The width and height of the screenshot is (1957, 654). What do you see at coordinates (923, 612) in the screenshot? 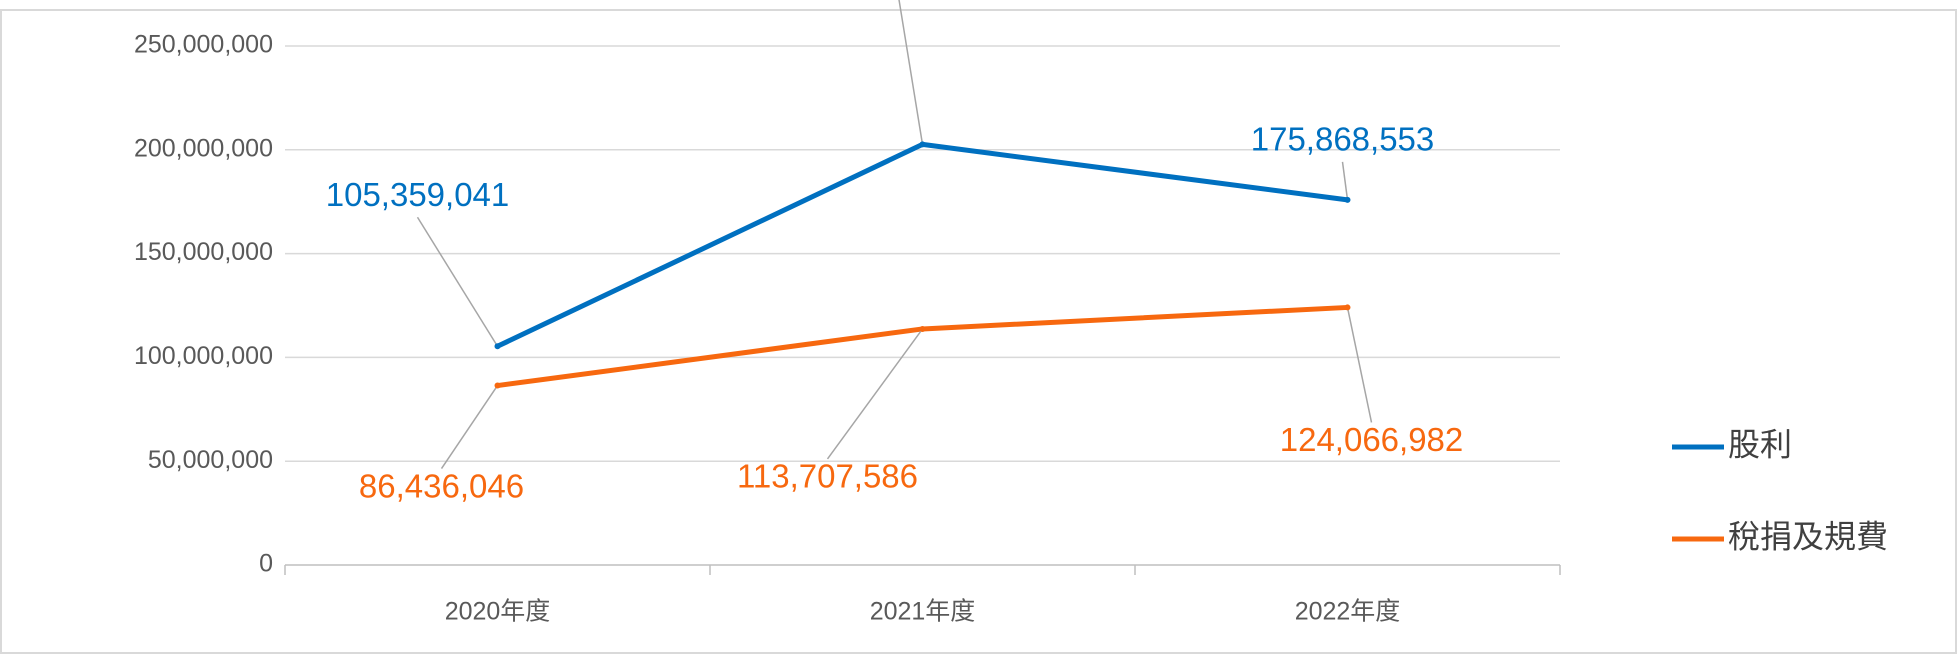
I see `x-tick-label: 2021年度` at bounding box center [923, 612].